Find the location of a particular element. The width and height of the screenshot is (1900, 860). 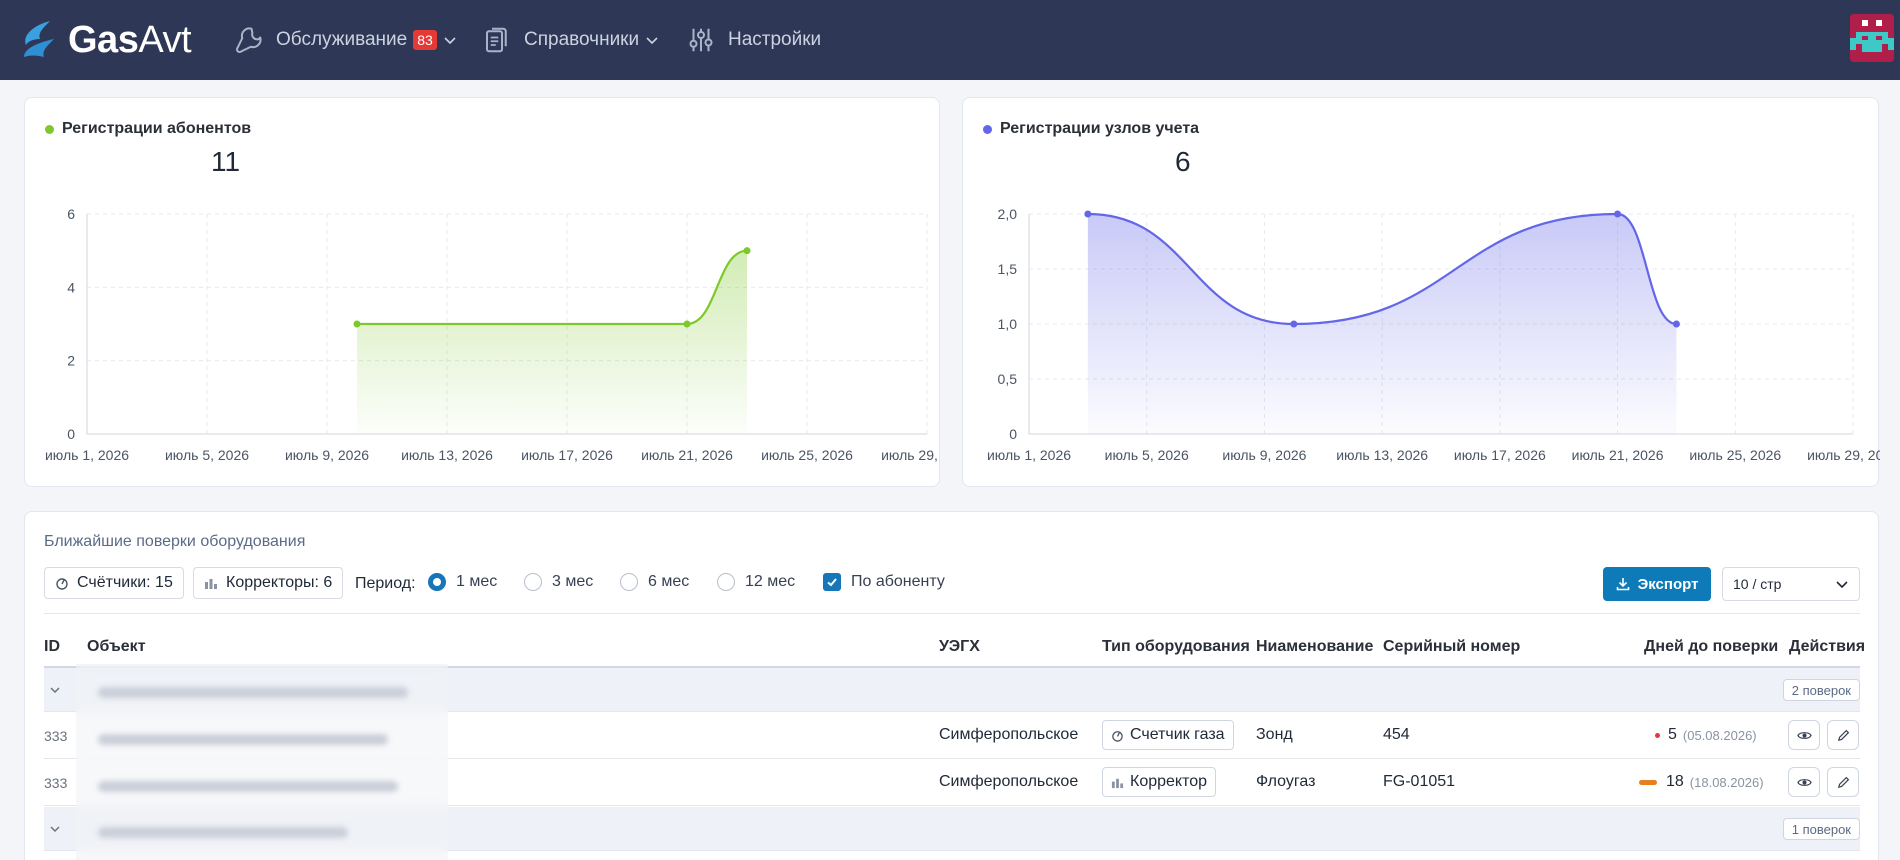

per-page-select: 10 / стр is located at coordinates (1791, 584).